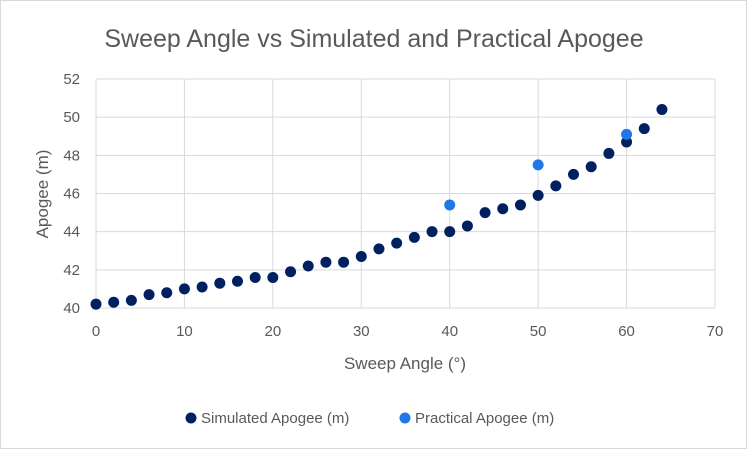 This screenshot has width=747, height=450. Describe the element at coordinates (71, 117) in the screenshot. I see `y-tick-label: 50` at that location.